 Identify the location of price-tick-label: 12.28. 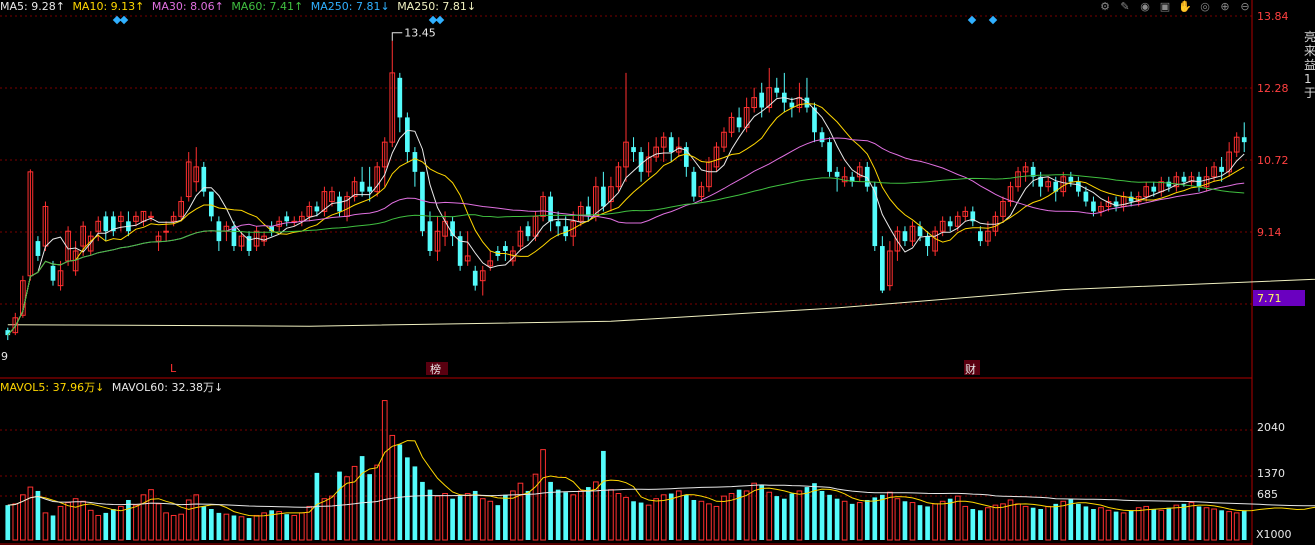
(1273, 88).